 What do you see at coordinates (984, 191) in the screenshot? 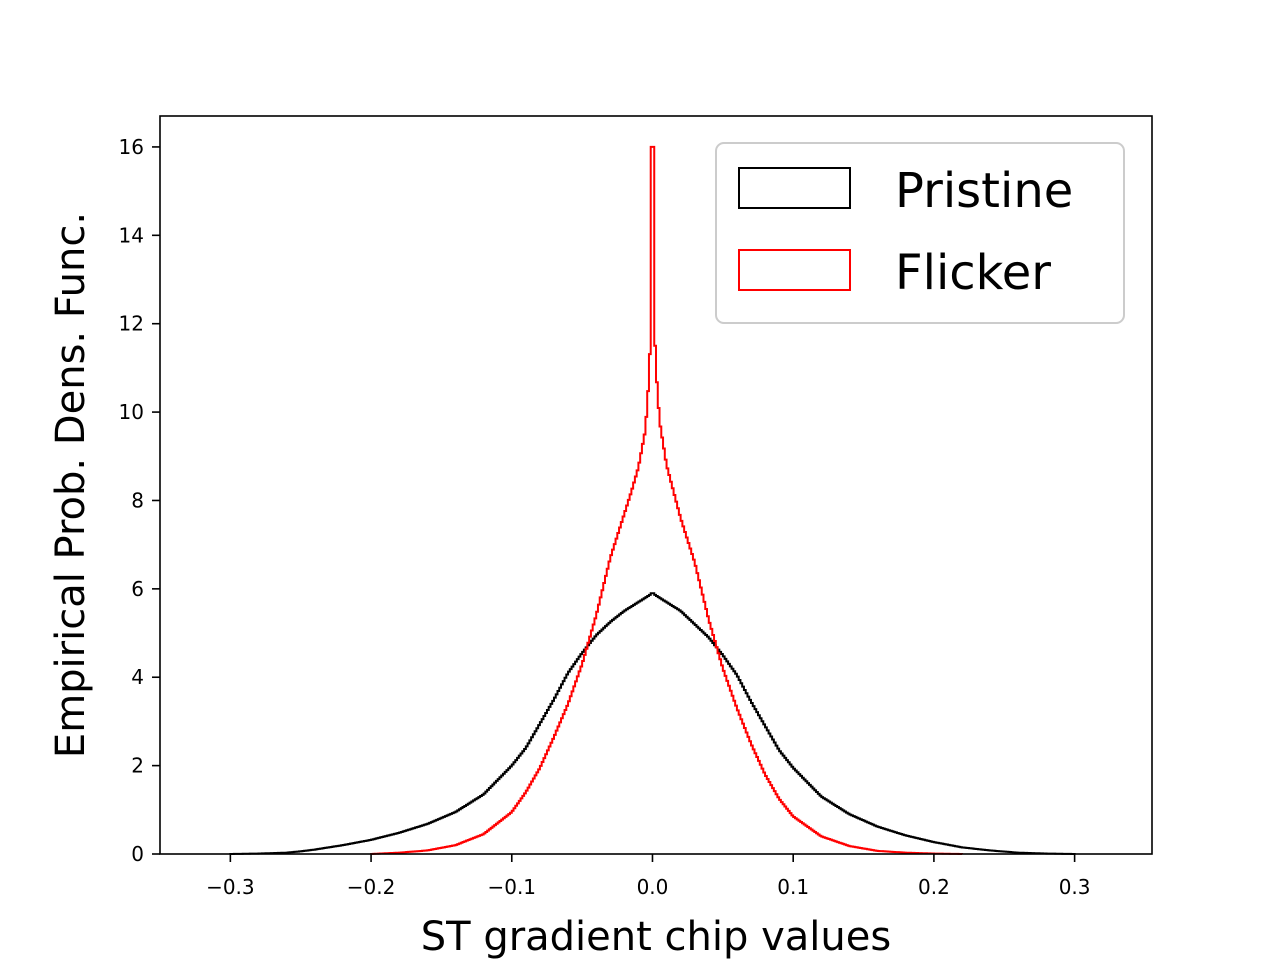
I see `legend-label-pristine: Pristine` at bounding box center [984, 191].